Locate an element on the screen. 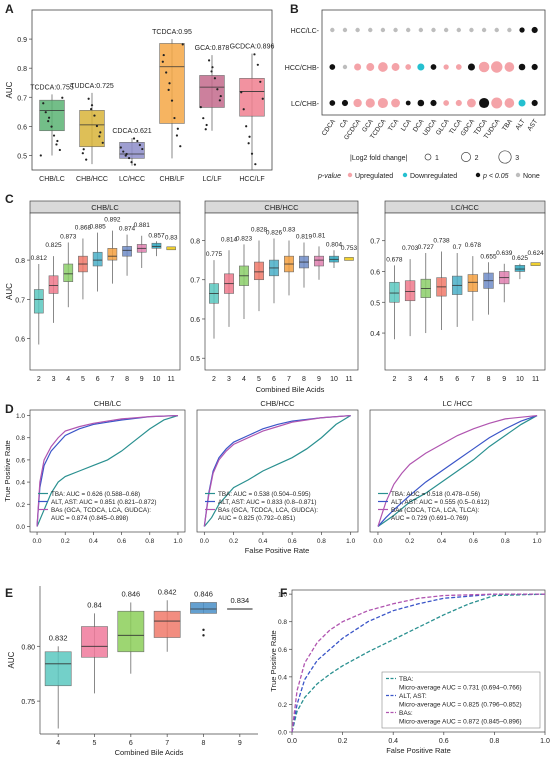 This screenshot has width=550, height=758. panel-c-xtick-label: 10 is located at coordinates (520, 379).